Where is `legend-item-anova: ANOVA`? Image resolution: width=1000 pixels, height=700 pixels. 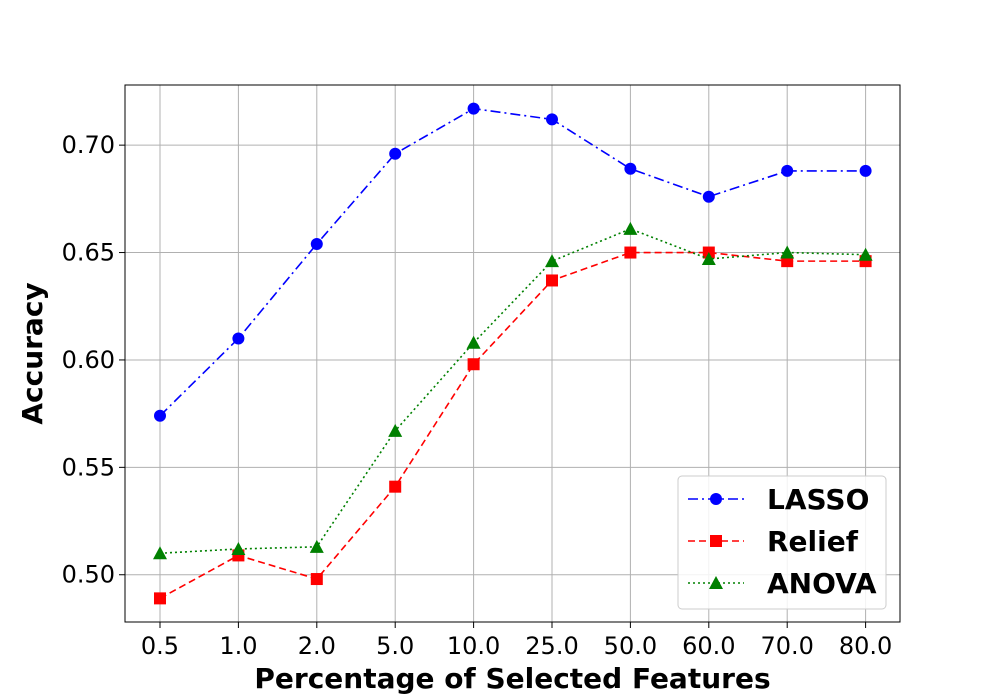
legend-item-anova: ANOVA is located at coordinates (782, 583).